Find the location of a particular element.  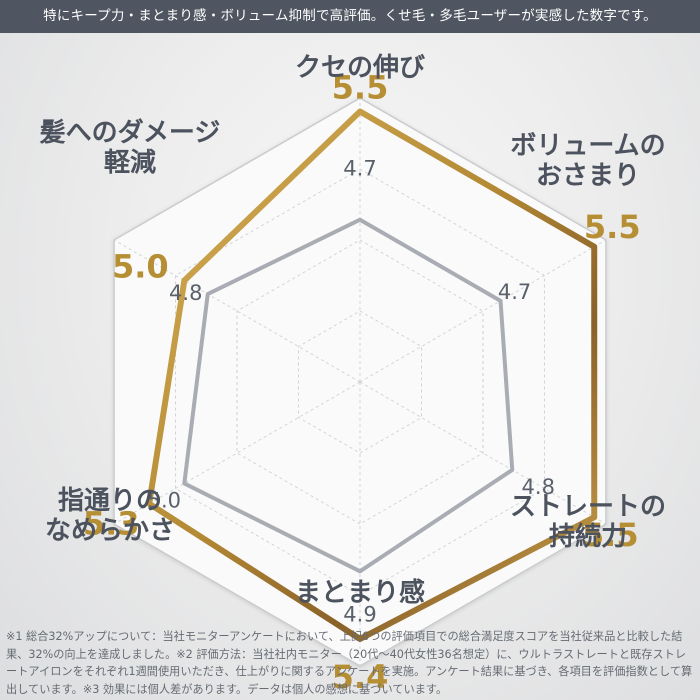

value-label-new-4: 5.3 is located at coordinates (111, 524).